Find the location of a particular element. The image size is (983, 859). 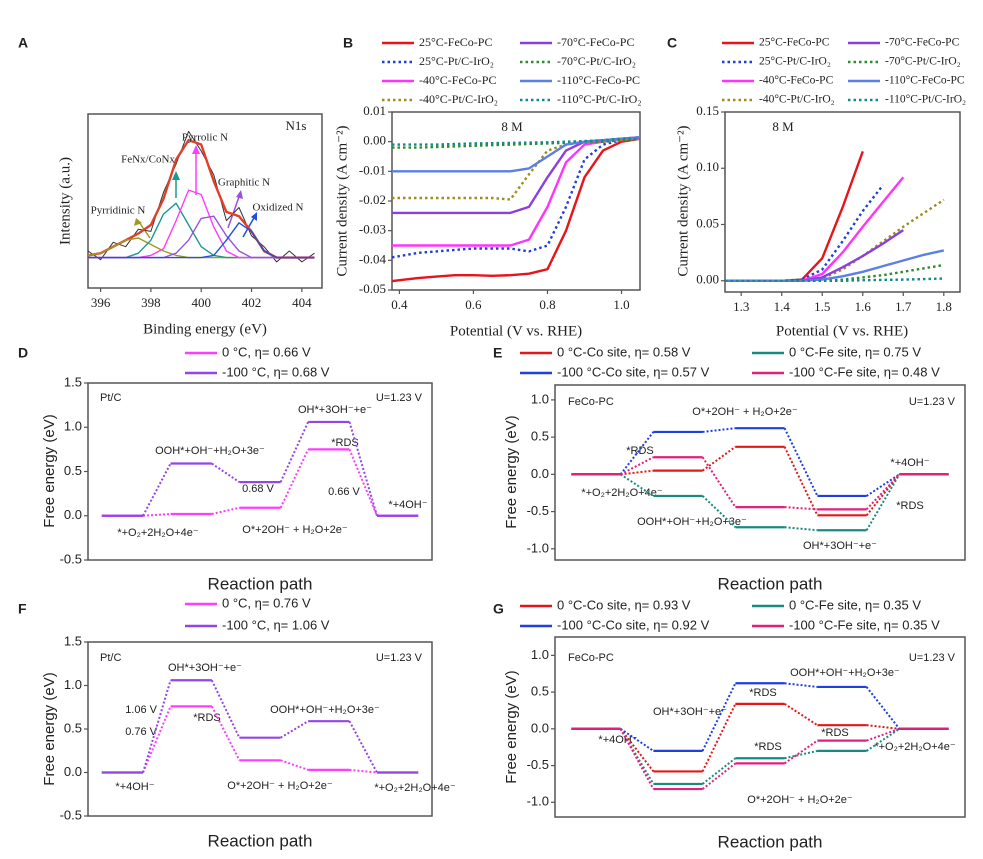

legend-label: -40°C-Pt/C-IrO₂ is located at coordinates (458, 99).